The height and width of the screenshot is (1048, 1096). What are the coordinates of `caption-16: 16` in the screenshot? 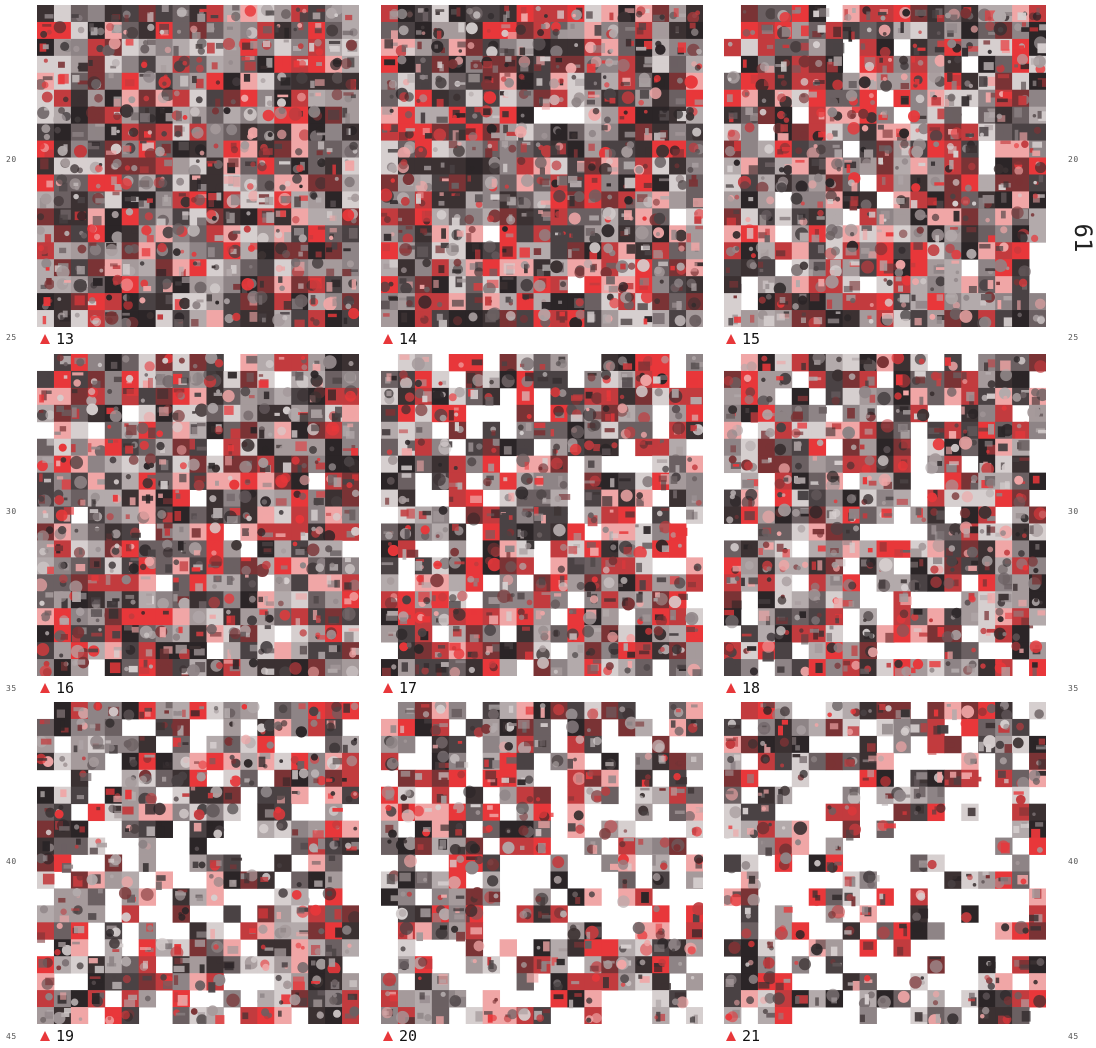 It's located at (57, 688).